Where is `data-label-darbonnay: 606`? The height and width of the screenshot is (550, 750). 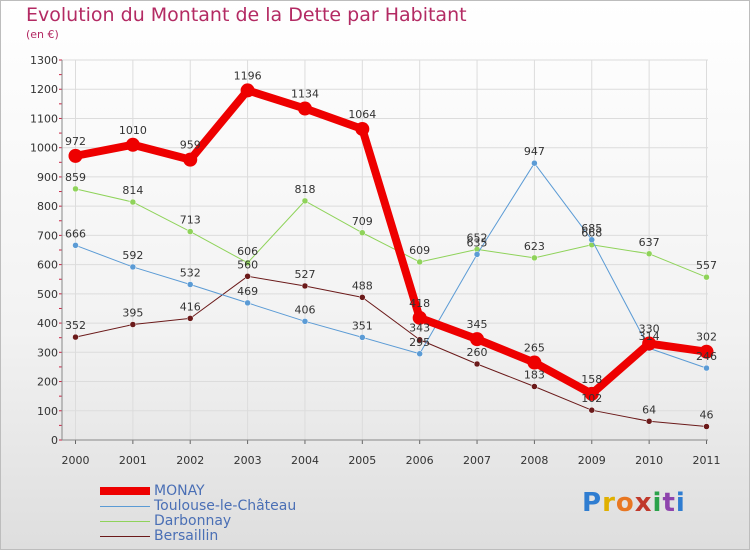
data-label-darbonnay: 606 is located at coordinates (247, 251).